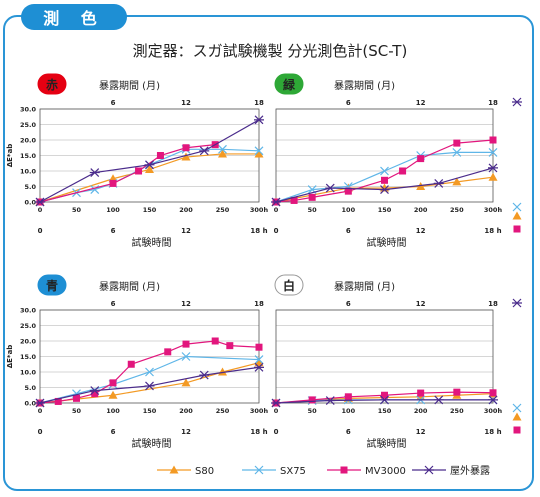  Describe the element at coordinates (289, 285) in the screenshot. I see `color-badge-label: 白` at that location.